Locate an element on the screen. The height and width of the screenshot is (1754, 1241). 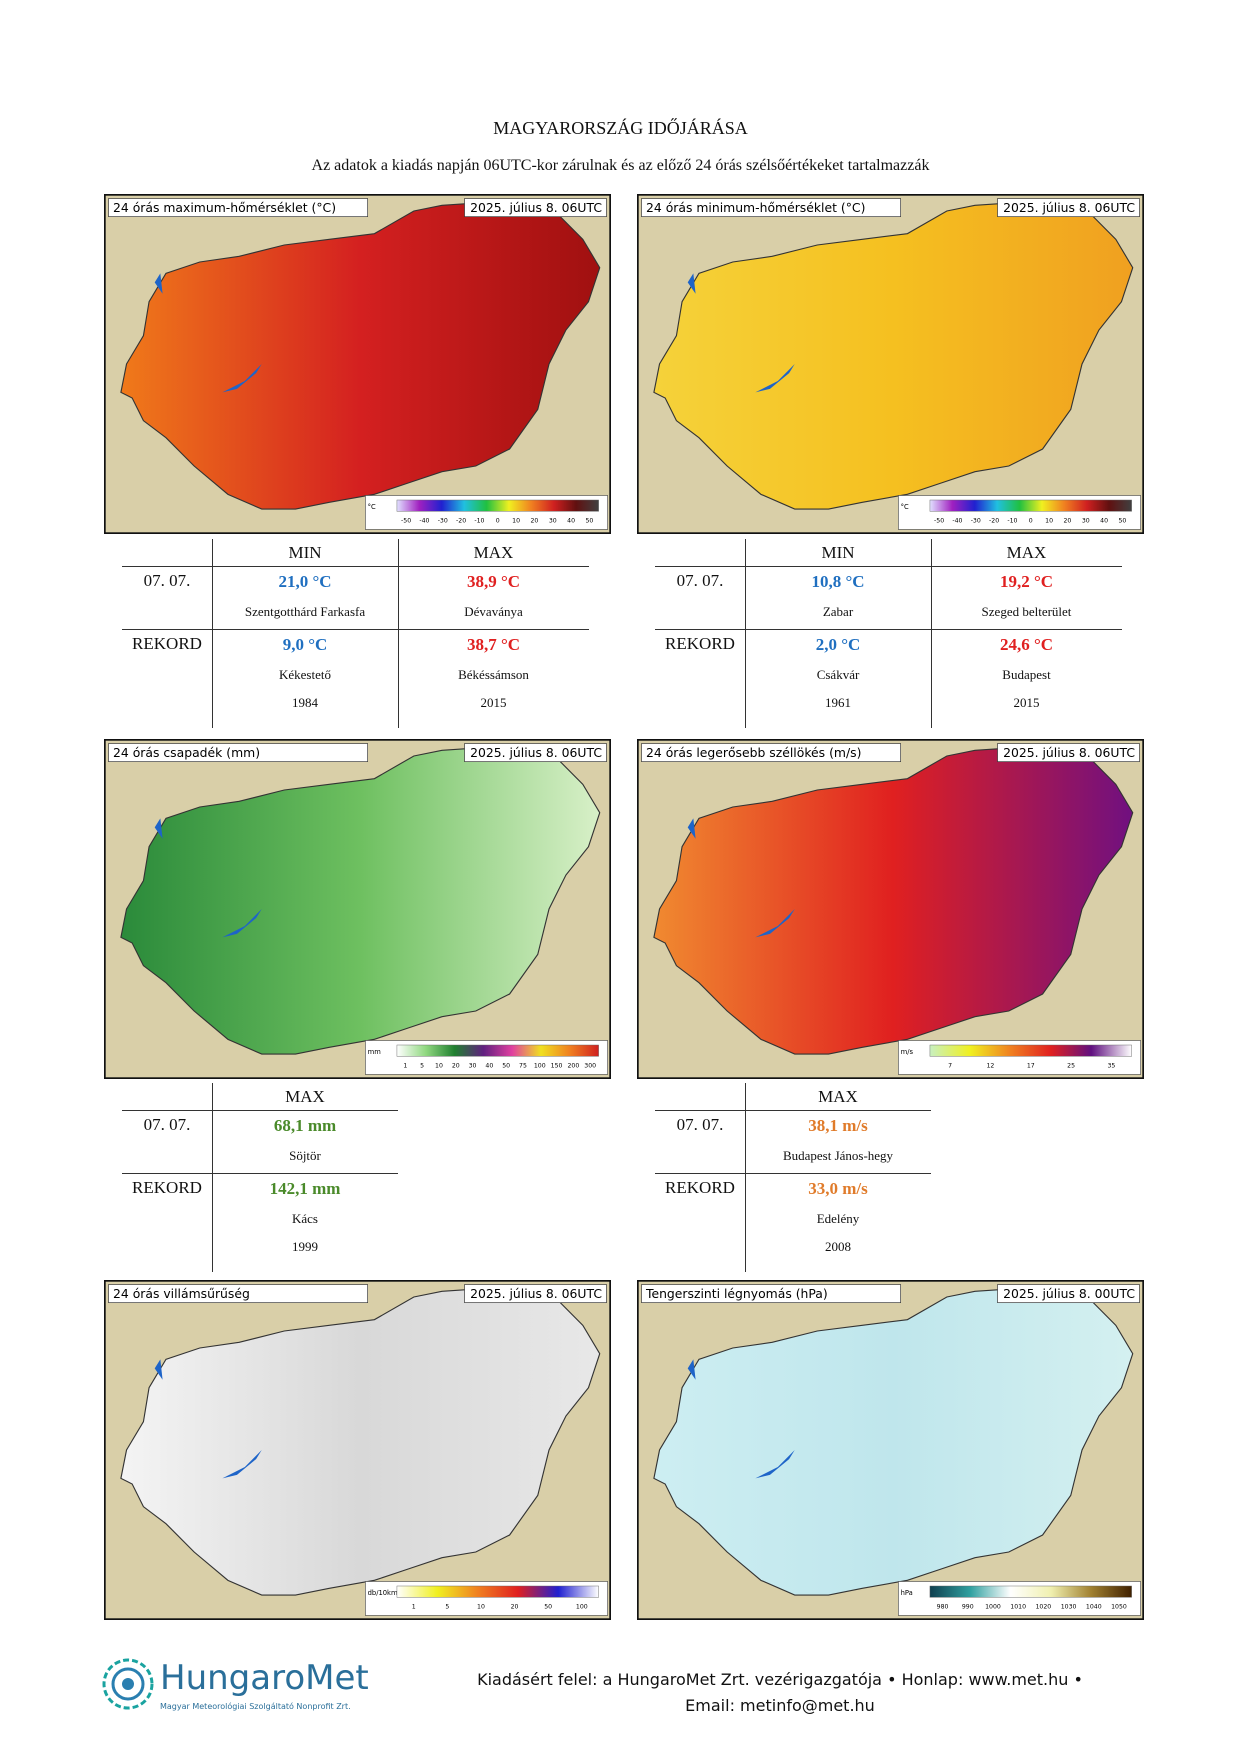
record-year: 1984 is located at coordinates (305, 702).